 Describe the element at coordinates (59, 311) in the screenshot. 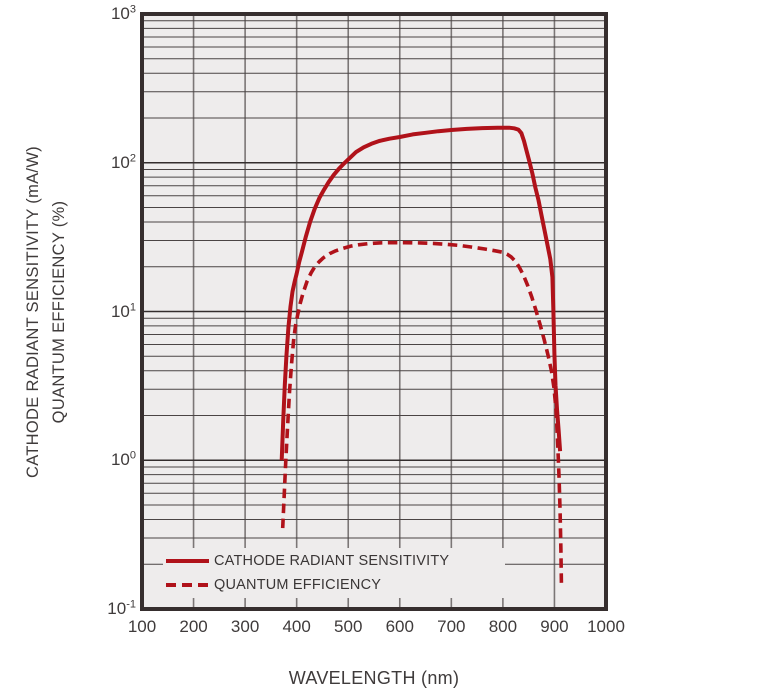

I see `y-axis-title-line2: QUANTUM EFFICIENCY (%)` at that location.